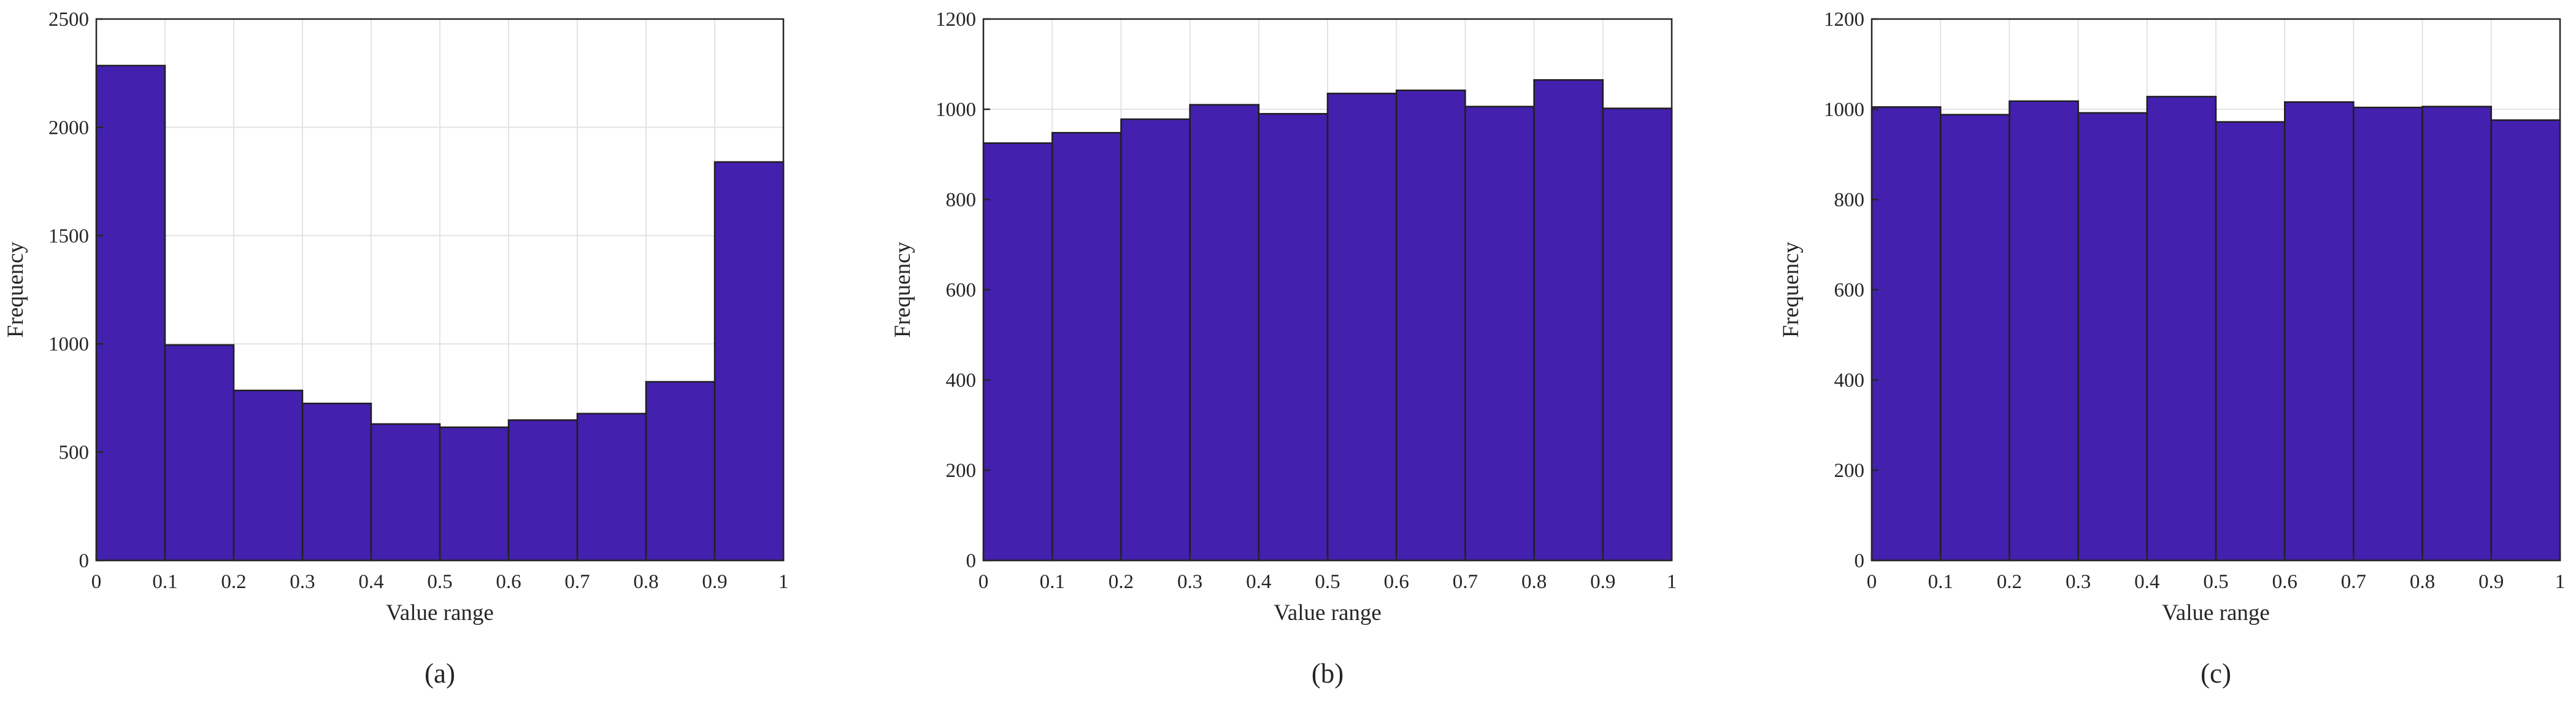  Describe the element at coordinates (68, 236) in the screenshot. I see `y-tick-label: 1500` at that location.